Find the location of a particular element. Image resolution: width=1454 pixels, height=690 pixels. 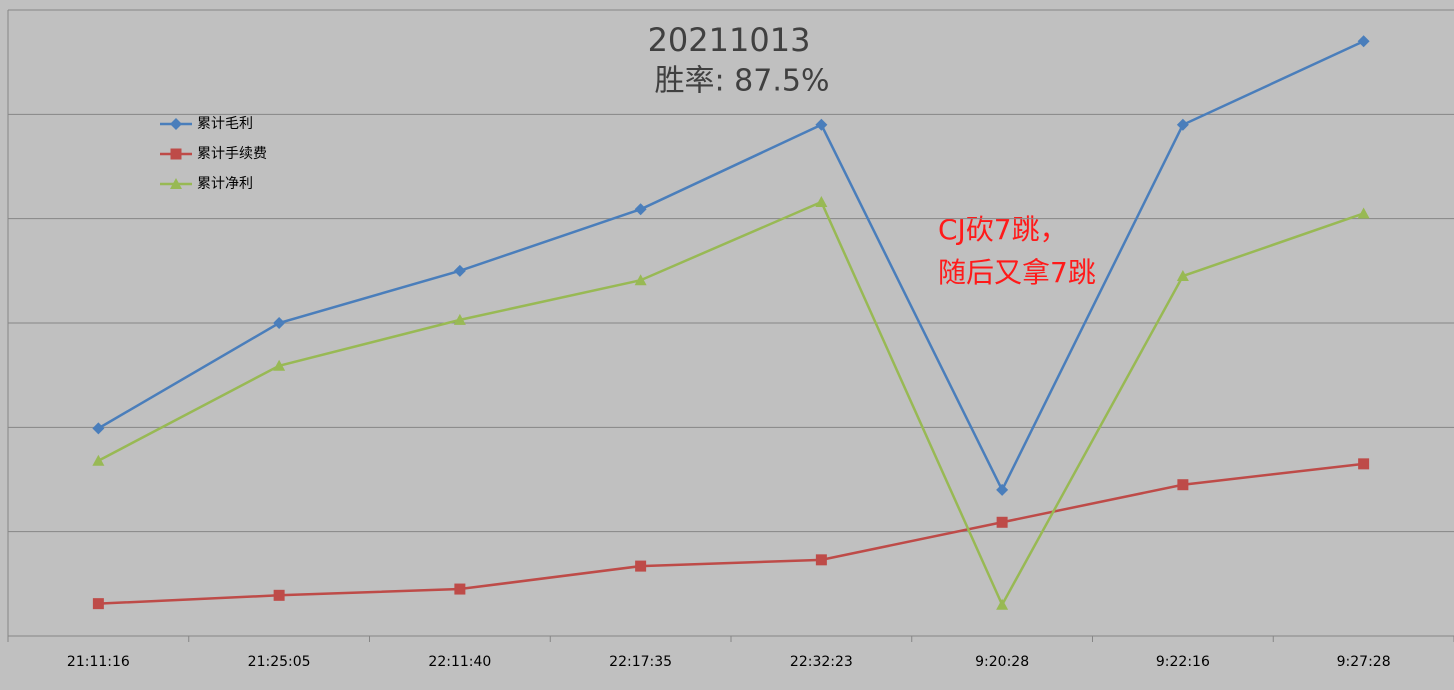

legend-label: 累计净利 is located at coordinates (225, 184).